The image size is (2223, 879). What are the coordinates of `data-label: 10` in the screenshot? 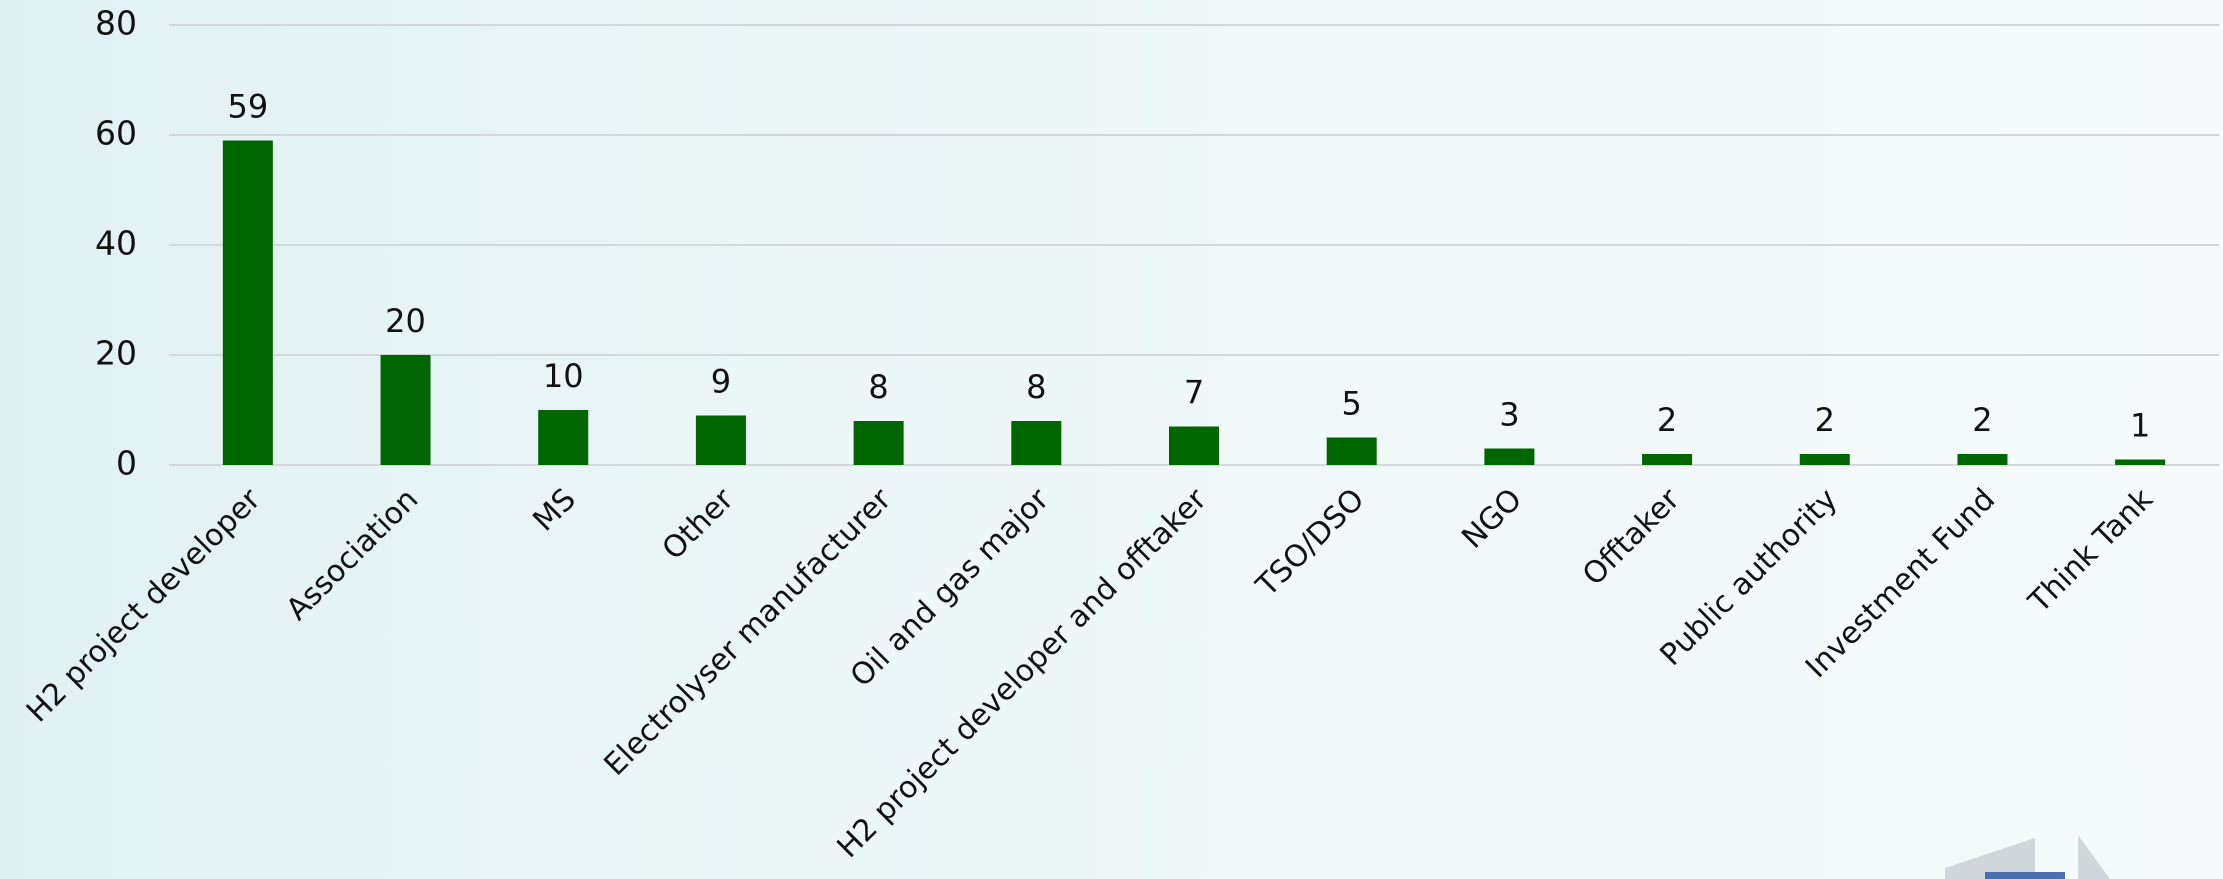 It's located at (563, 376).